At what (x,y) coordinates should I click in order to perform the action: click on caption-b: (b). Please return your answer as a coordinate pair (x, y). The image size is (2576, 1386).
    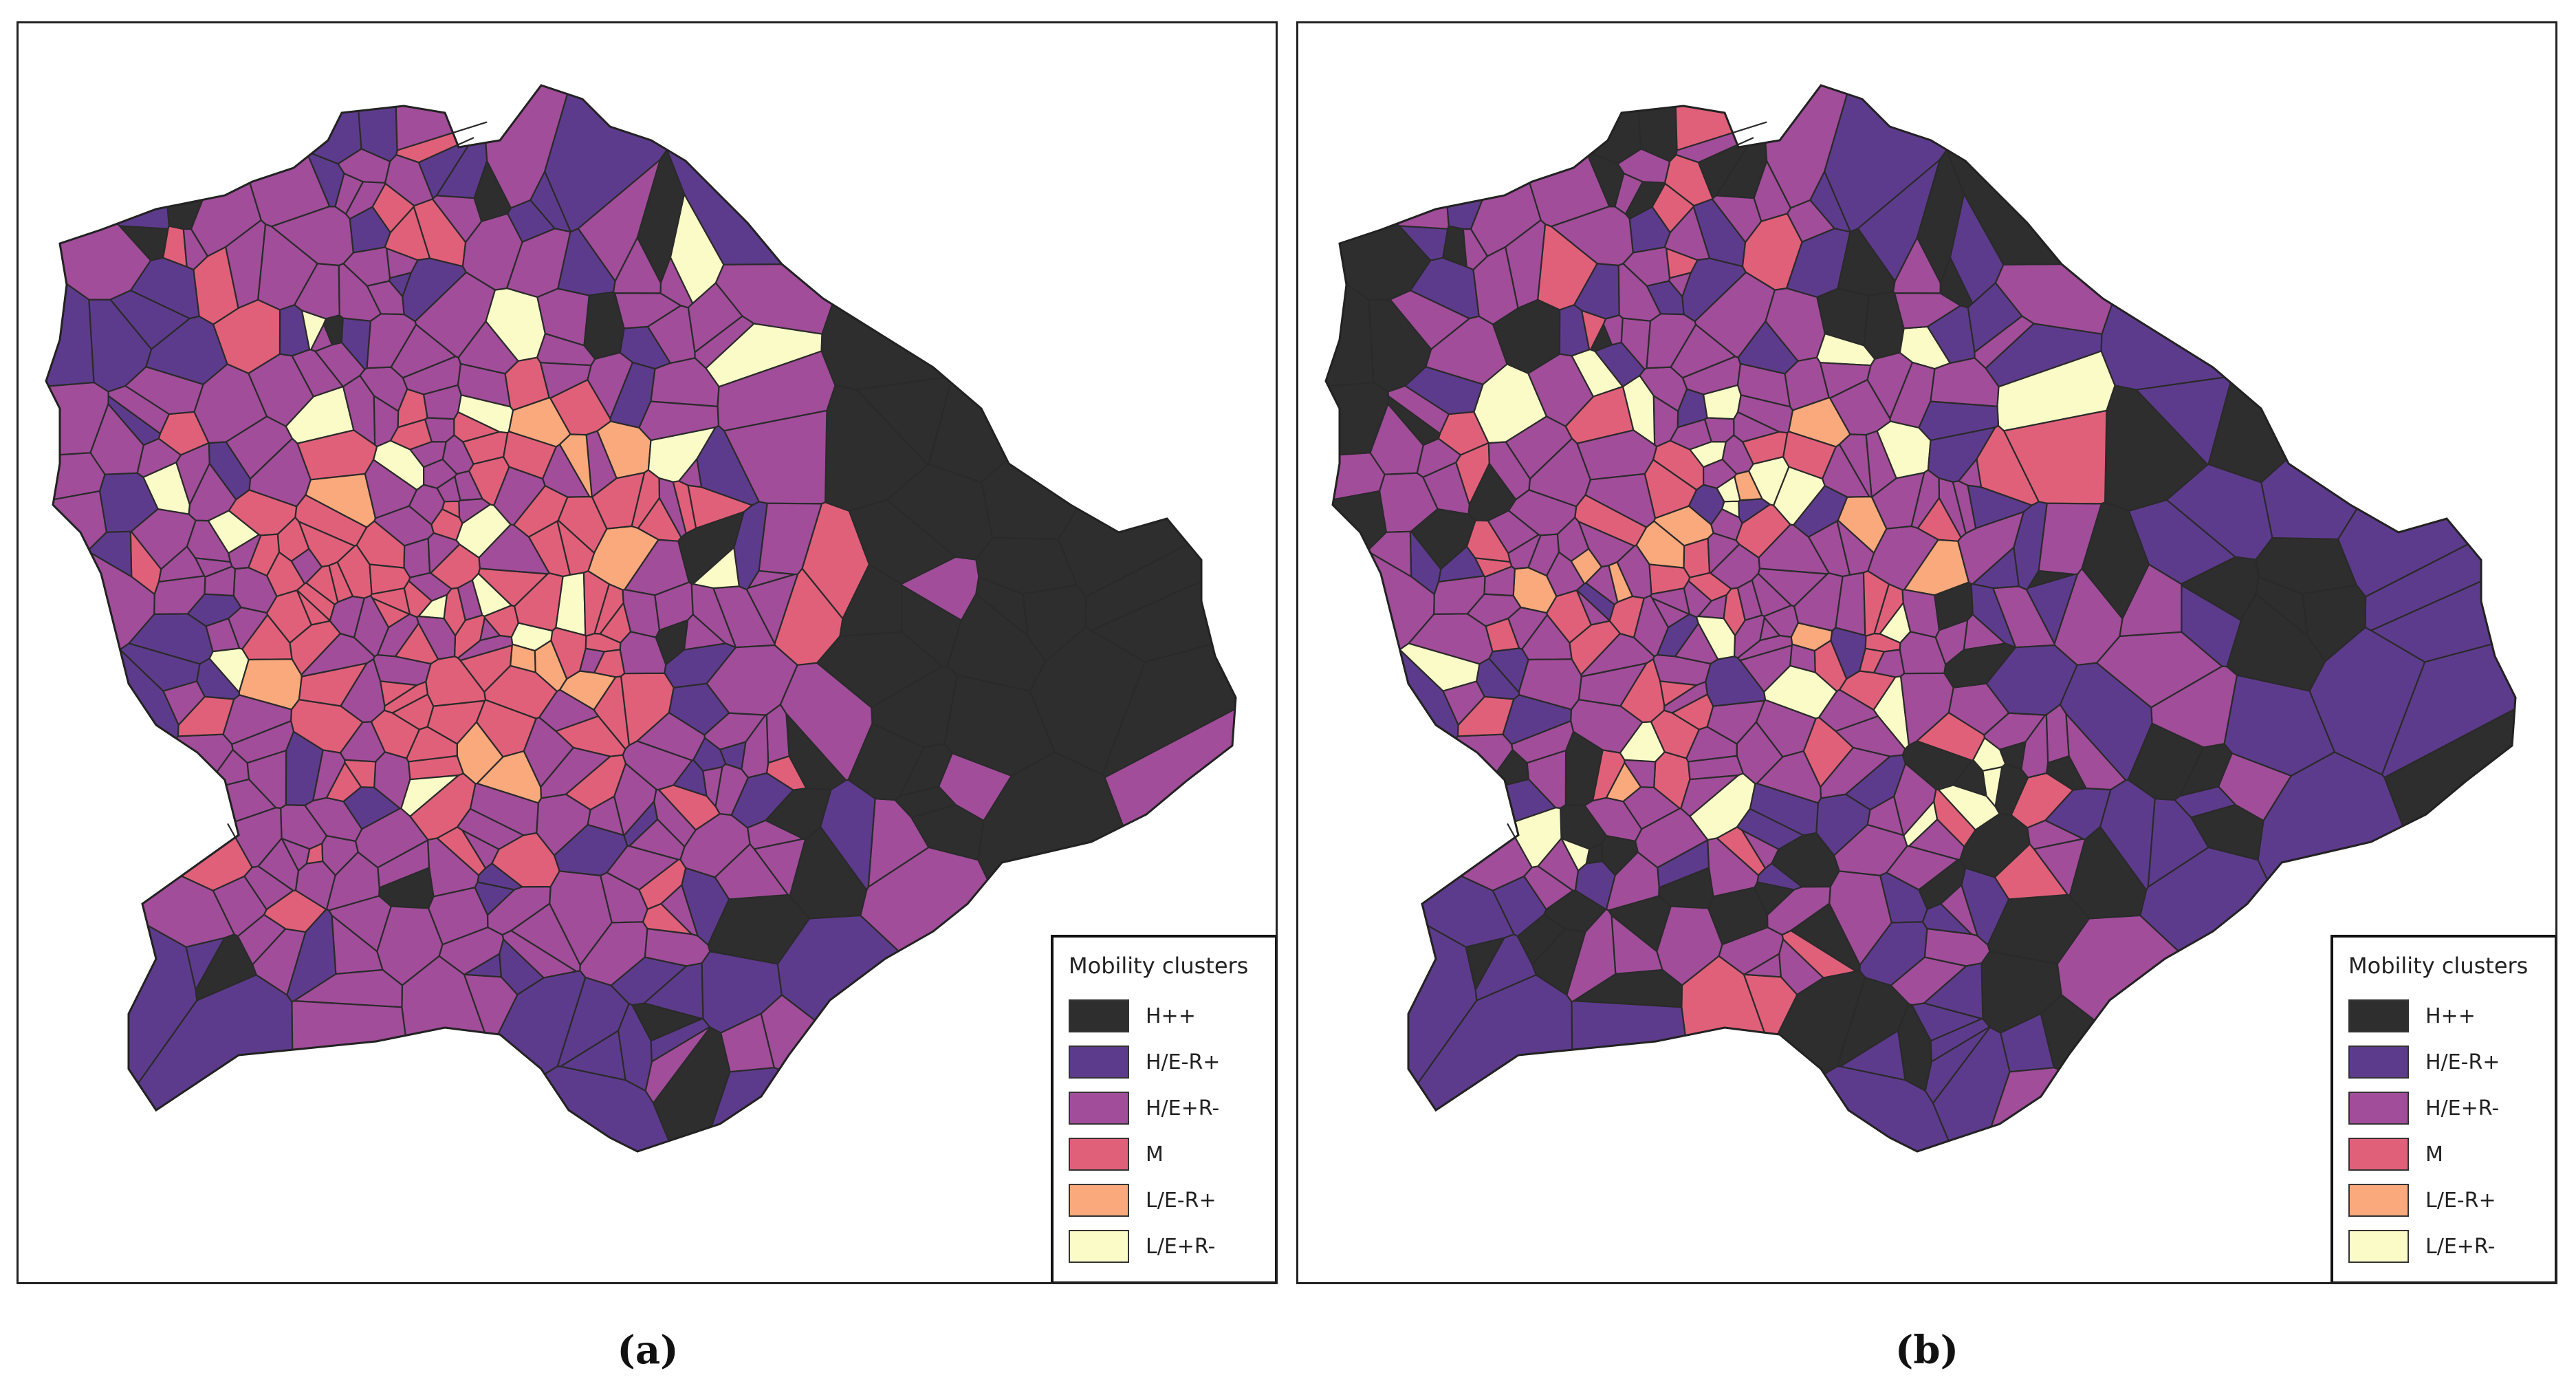
    Looking at the image, I should click on (1927, 1350).